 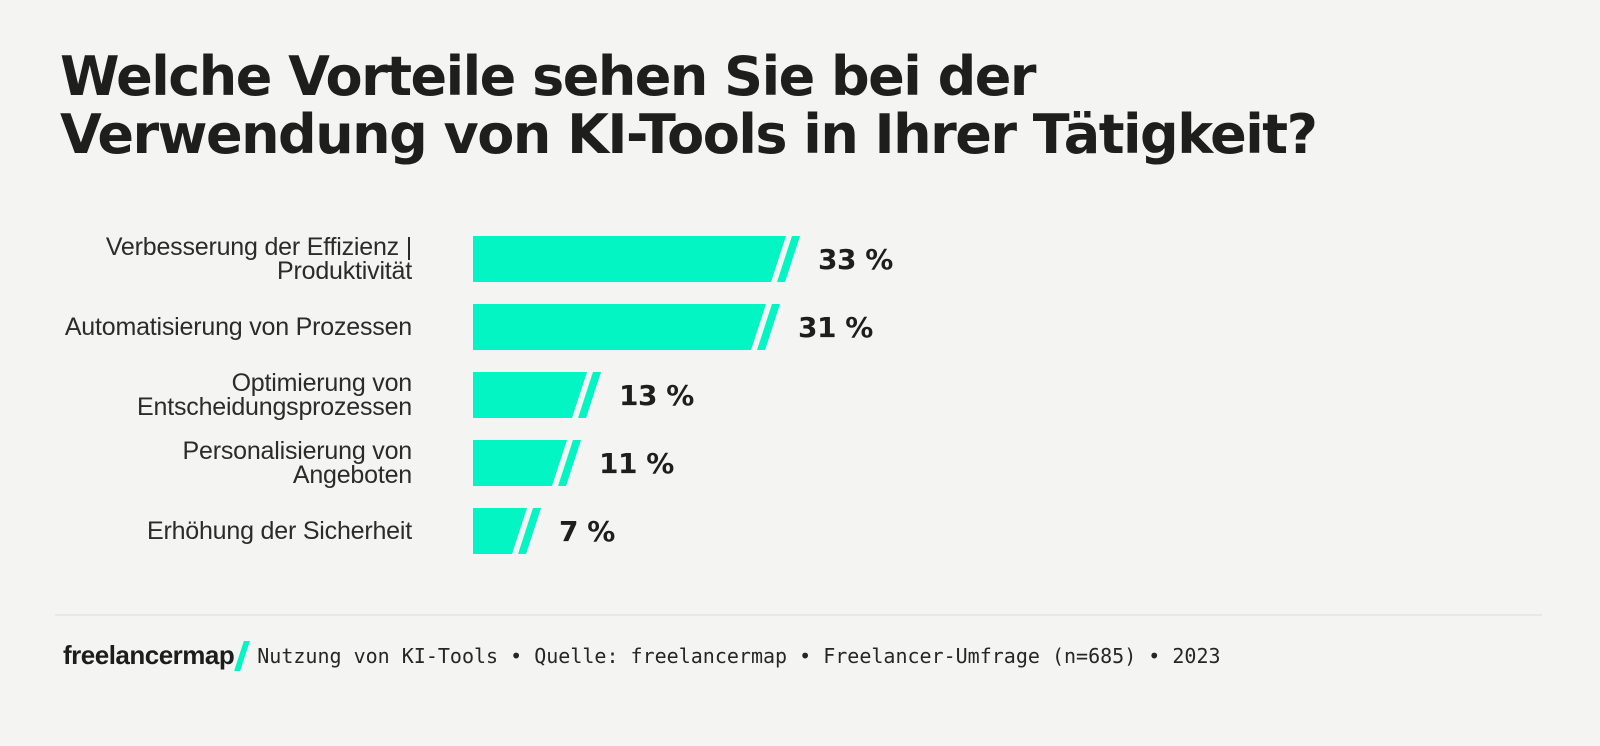 I want to click on bar-row: Automatisierung von Prozessen 31 %, so click(x=800, y=327).